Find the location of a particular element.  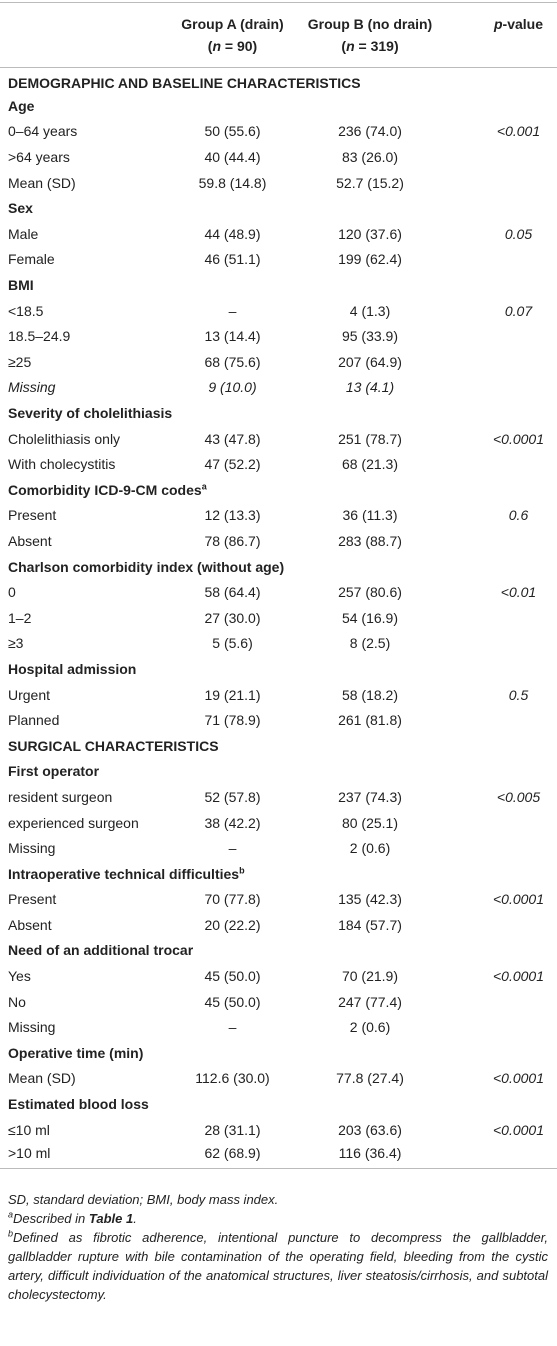

value-cell: 46 (51.1) is located at coordinates (232, 259).